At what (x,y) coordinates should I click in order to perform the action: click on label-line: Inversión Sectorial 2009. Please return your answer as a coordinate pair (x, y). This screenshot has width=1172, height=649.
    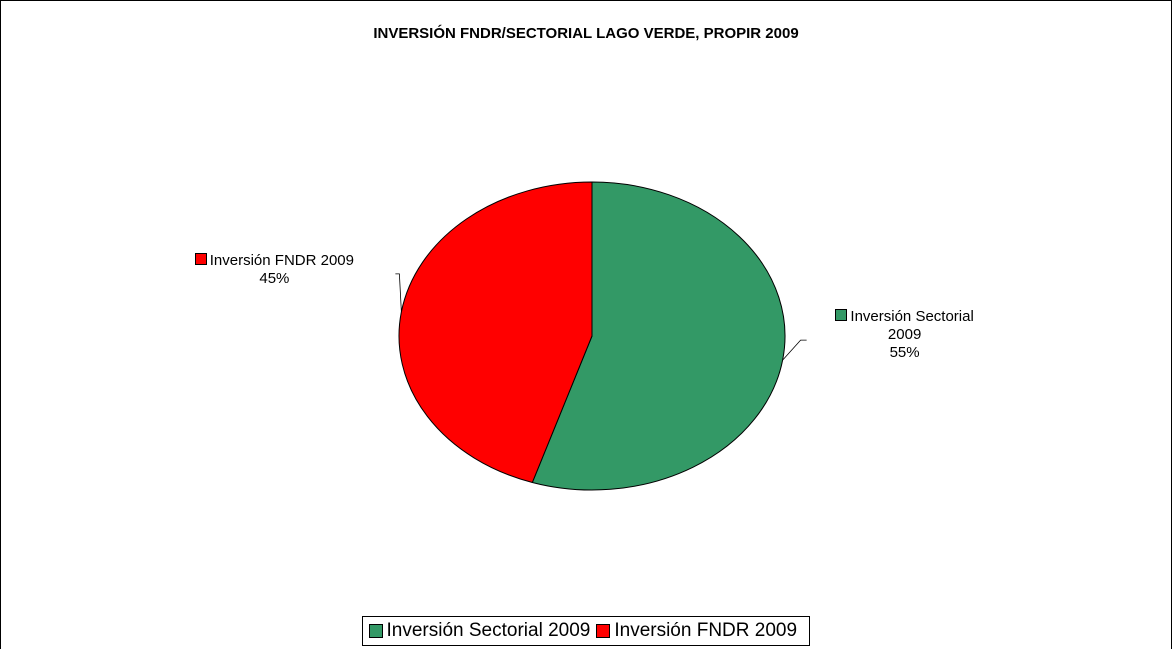
    Looking at the image, I should click on (905, 326).